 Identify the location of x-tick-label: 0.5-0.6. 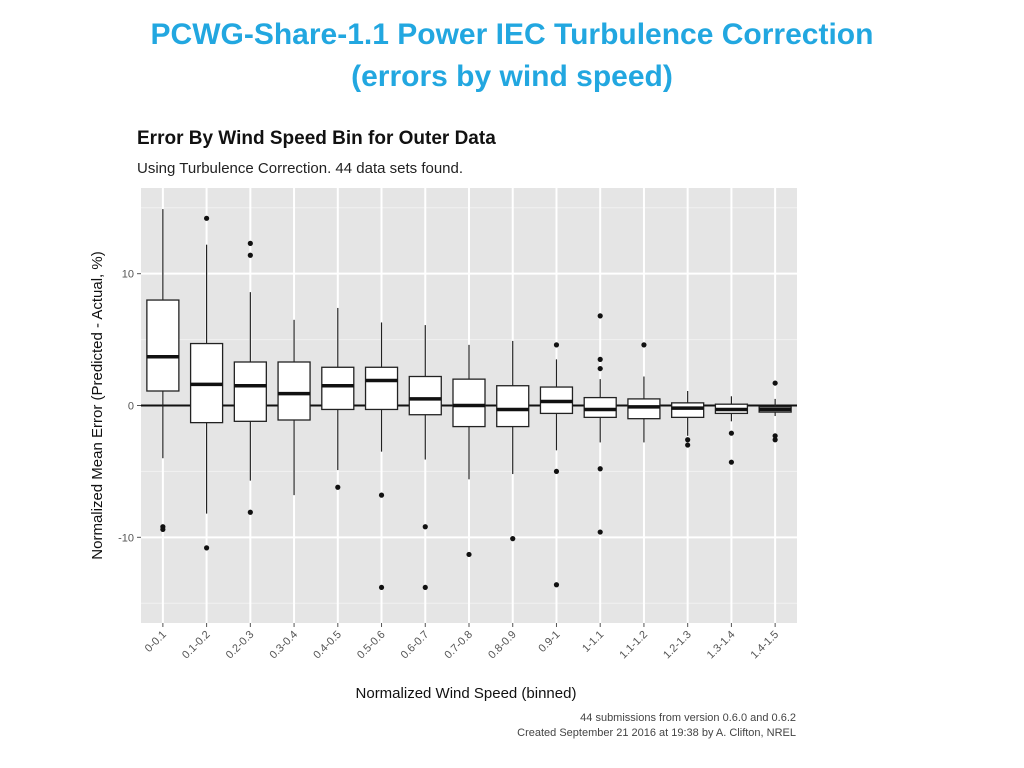
(371, 645).